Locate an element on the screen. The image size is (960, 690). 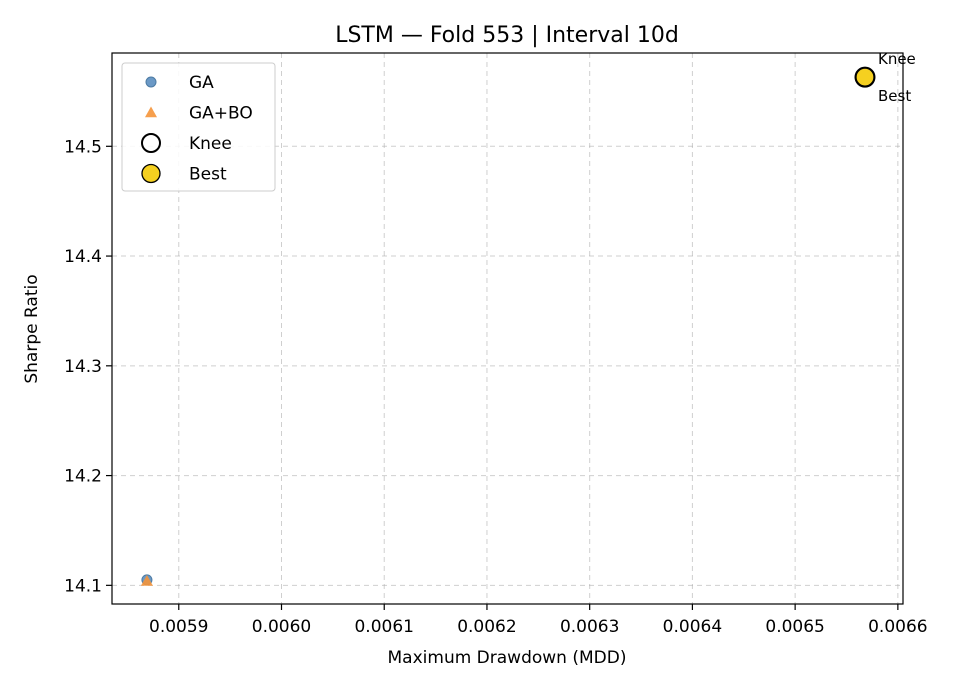
x-tick-label: 0.0063 is located at coordinates (589, 627).